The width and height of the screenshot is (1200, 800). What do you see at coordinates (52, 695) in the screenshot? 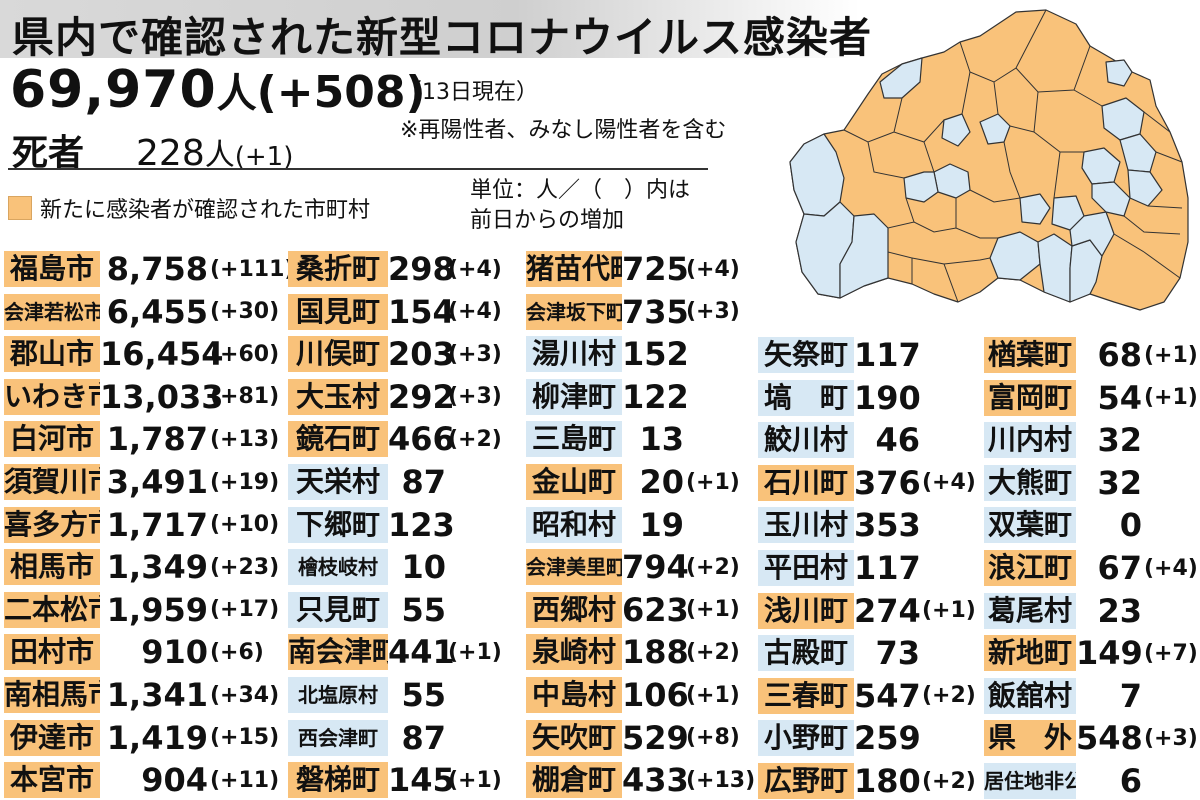
I see `municipality-name: 南相馬市` at bounding box center [52, 695].